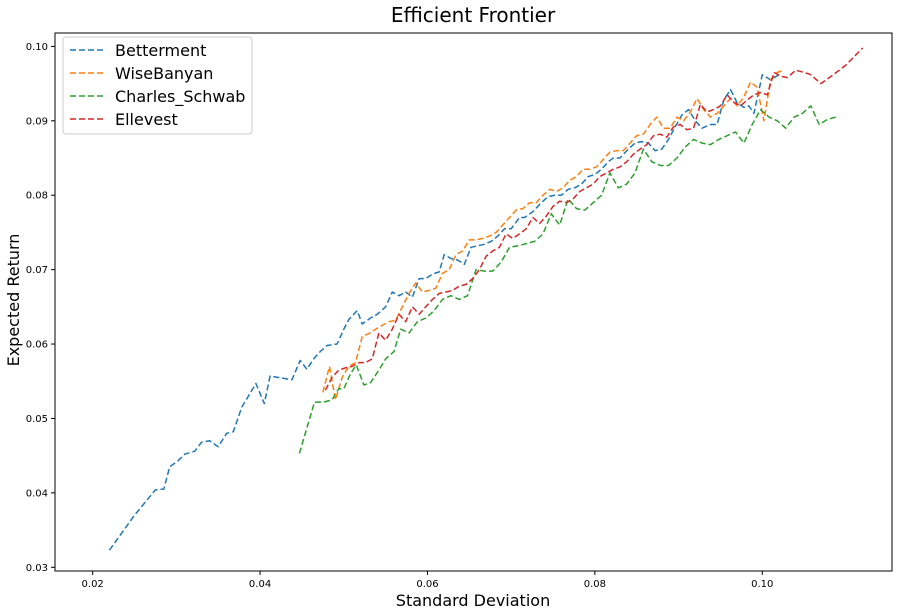 This screenshot has height=615, width=903. I want to click on chart-title: Efficient Frontier, so click(473, 15).